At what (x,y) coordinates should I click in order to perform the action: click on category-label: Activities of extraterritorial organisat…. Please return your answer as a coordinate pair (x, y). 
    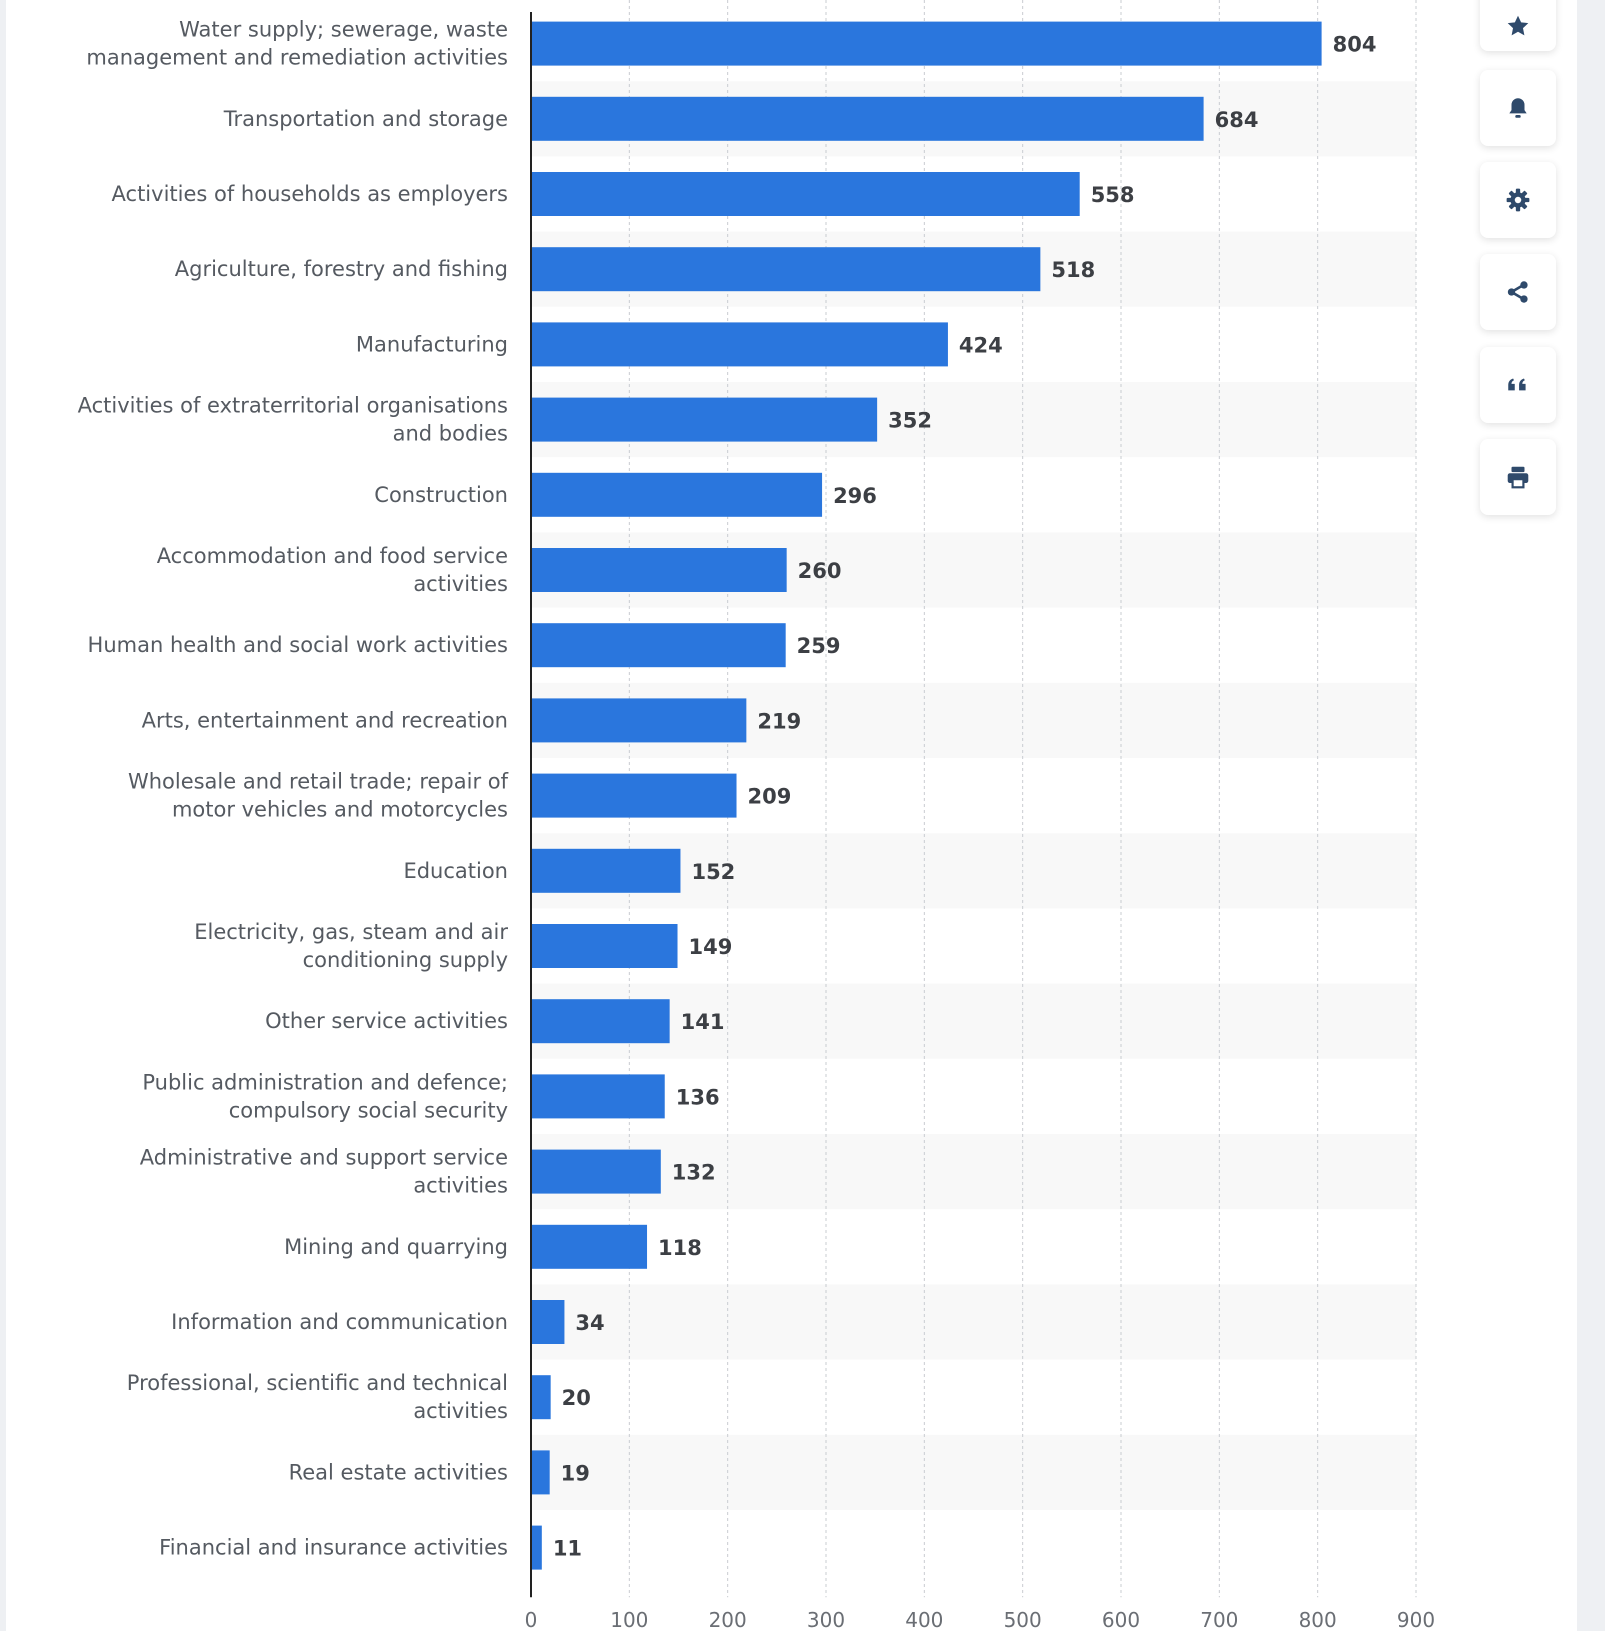
    Looking at the image, I should click on (293, 420).